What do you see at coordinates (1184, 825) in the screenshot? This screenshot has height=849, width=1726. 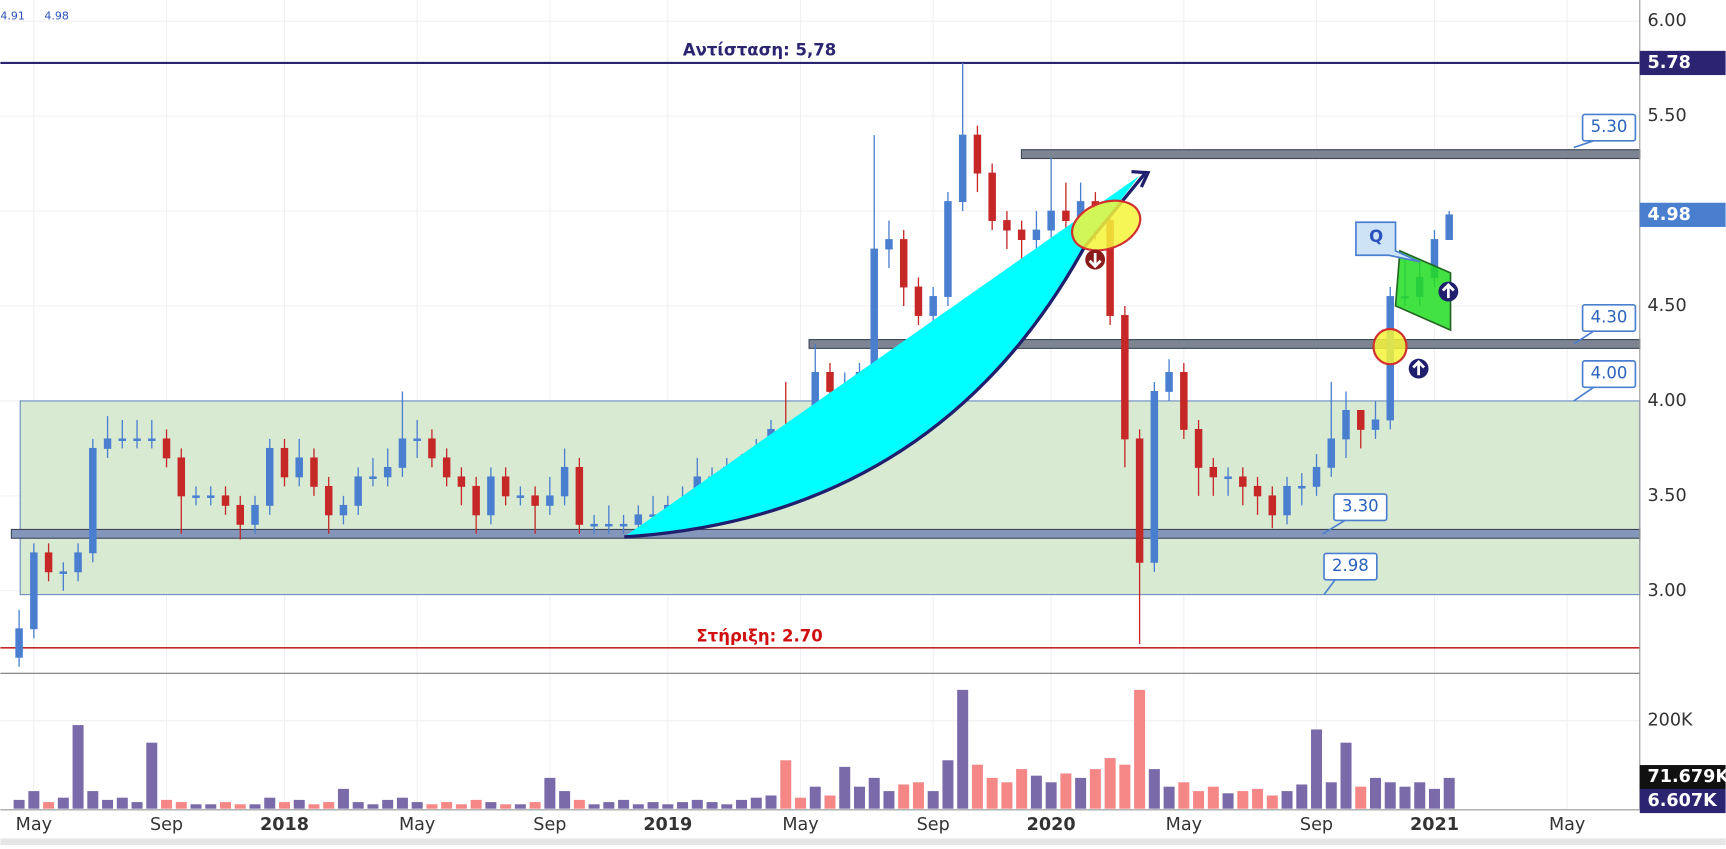 I see `x-tick-label: May` at bounding box center [1184, 825].